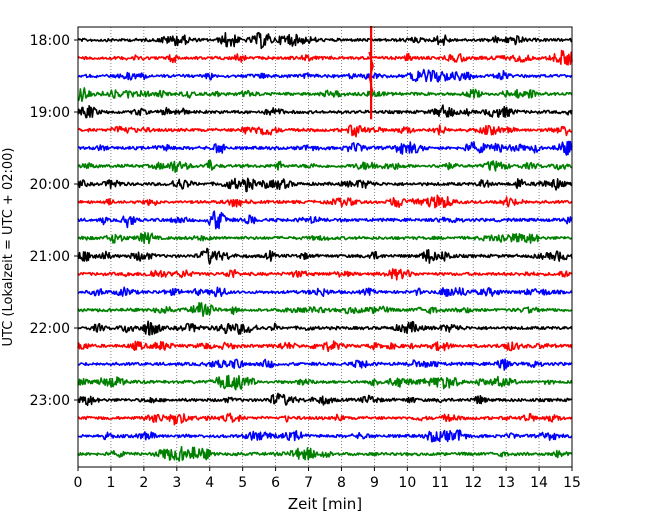 This screenshot has width=650, height=520. I want to click on trace-2045, so click(325, 238).